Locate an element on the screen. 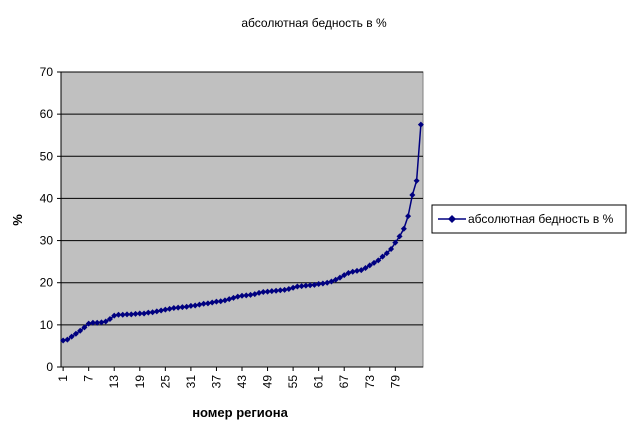 This screenshot has width=628, height=440. y-axis-label: % is located at coordinates (17, 220).